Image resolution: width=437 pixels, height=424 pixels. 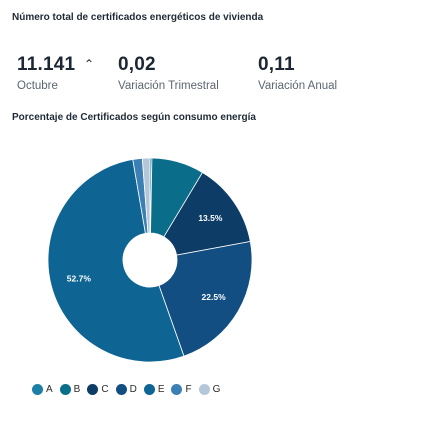 I want to click on legend-label: A, so click(x=49, y=389).